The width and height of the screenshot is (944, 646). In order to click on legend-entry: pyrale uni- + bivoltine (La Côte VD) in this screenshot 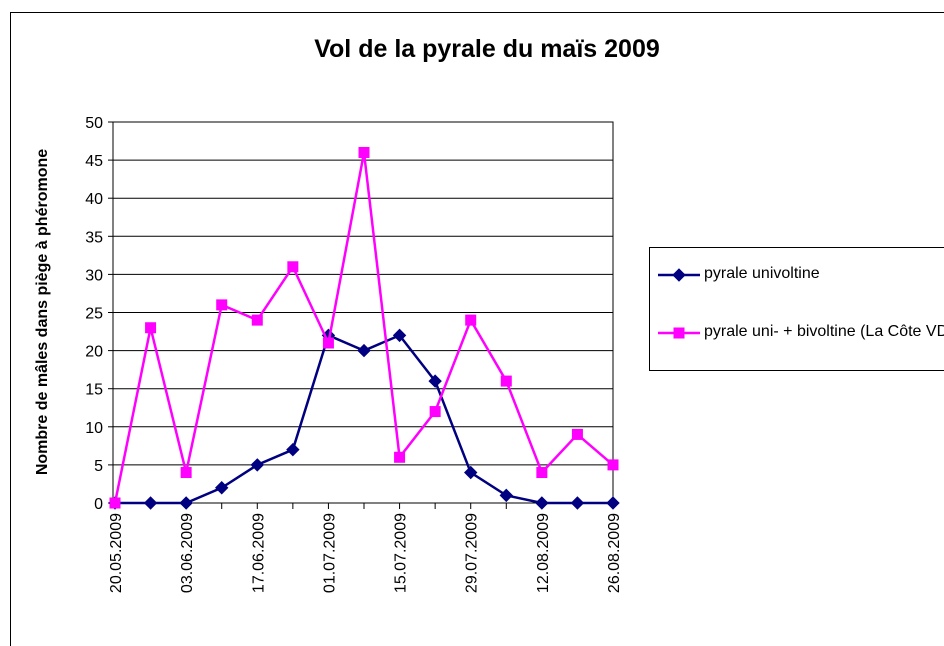, I will do `click(824, 331)`.